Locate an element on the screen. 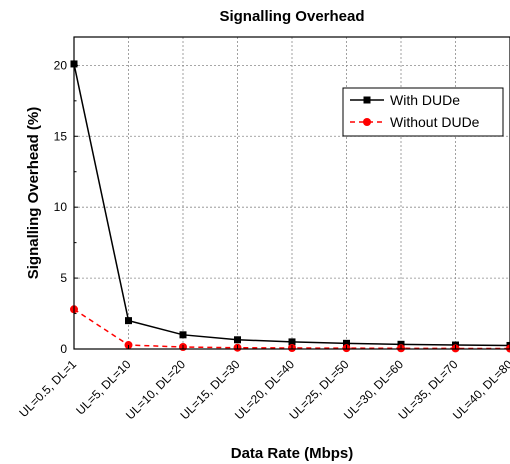  x-axis-label: Data Rate (Mbps) is located at coordinates (292, 453).